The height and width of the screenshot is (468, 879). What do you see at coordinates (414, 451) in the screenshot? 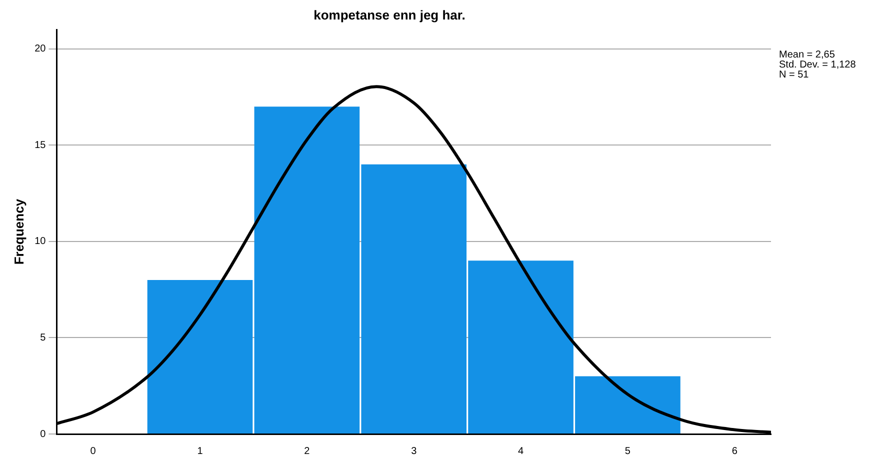
I see `x-tick-label: 3` at bounding box center [414, 451].